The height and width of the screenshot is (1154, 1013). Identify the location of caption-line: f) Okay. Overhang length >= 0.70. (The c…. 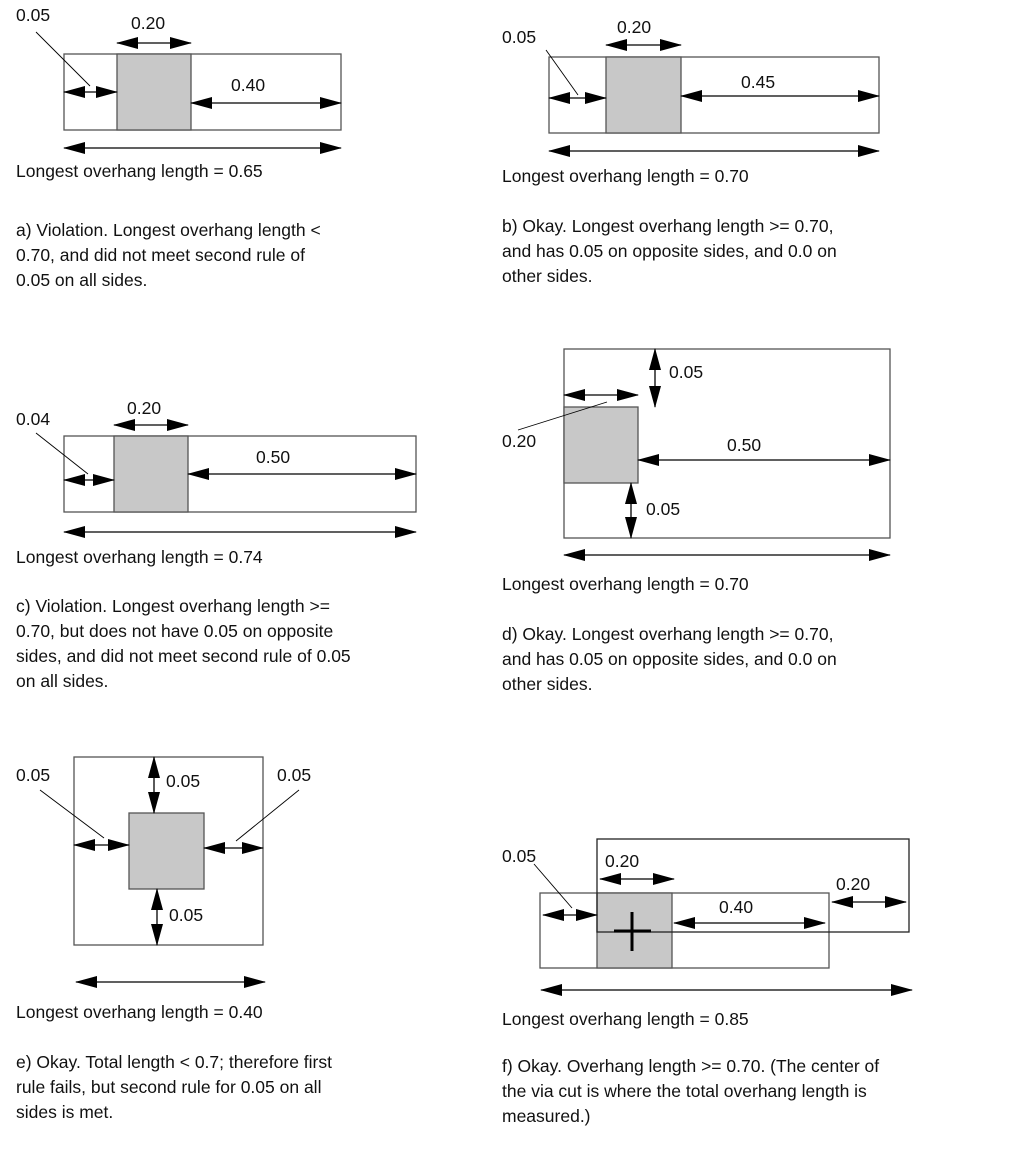
(690, 1066).